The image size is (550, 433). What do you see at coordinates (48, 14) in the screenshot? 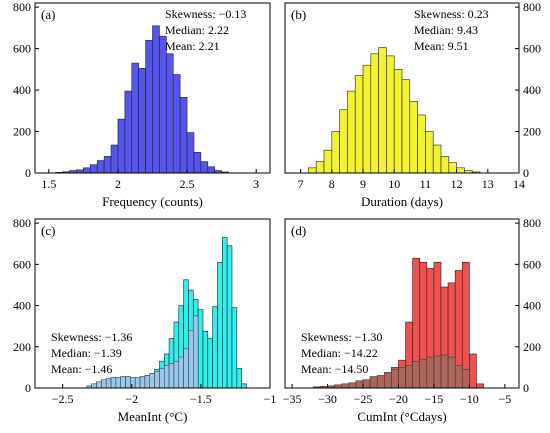
I see `panel-label: (a)` at bounding box center [48, 14].